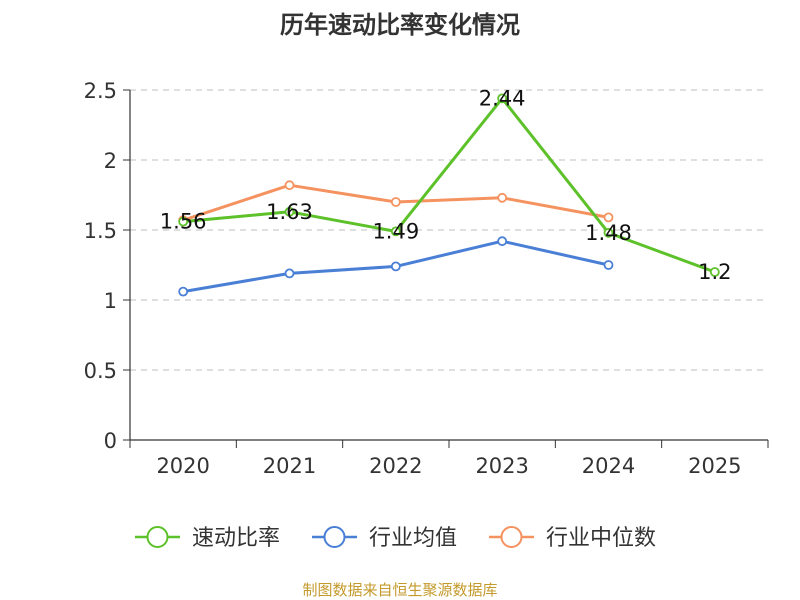 This screenshot has width=800, height=600. I want to click on legend-item-0: 速动比率, so click(207, 538).